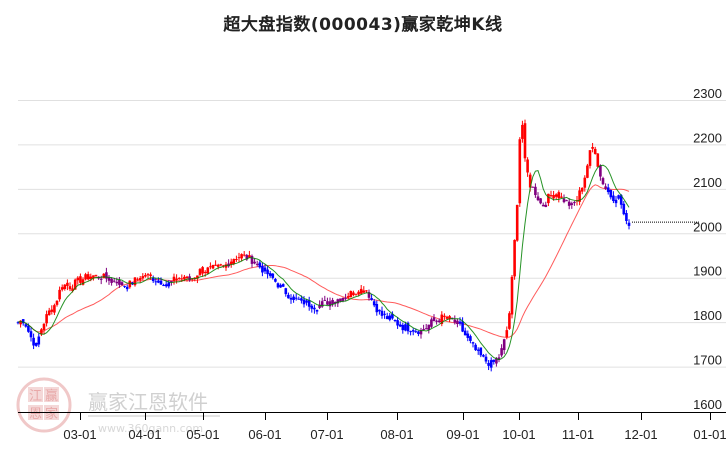 Image resolution: width=726 pixels, height=450 pixels. I want to click on svg-text: 江, so click(35, 396).